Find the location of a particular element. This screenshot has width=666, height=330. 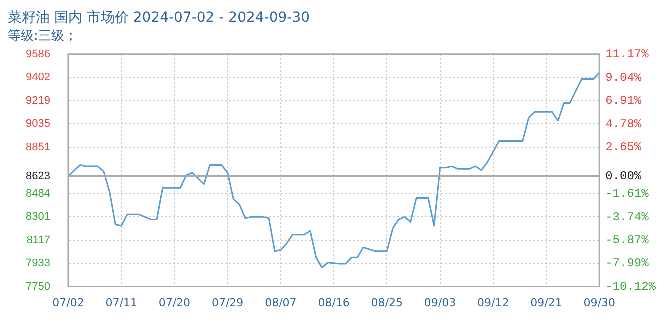

y-tick-label: 8117 is located at coordinates (38, 240).